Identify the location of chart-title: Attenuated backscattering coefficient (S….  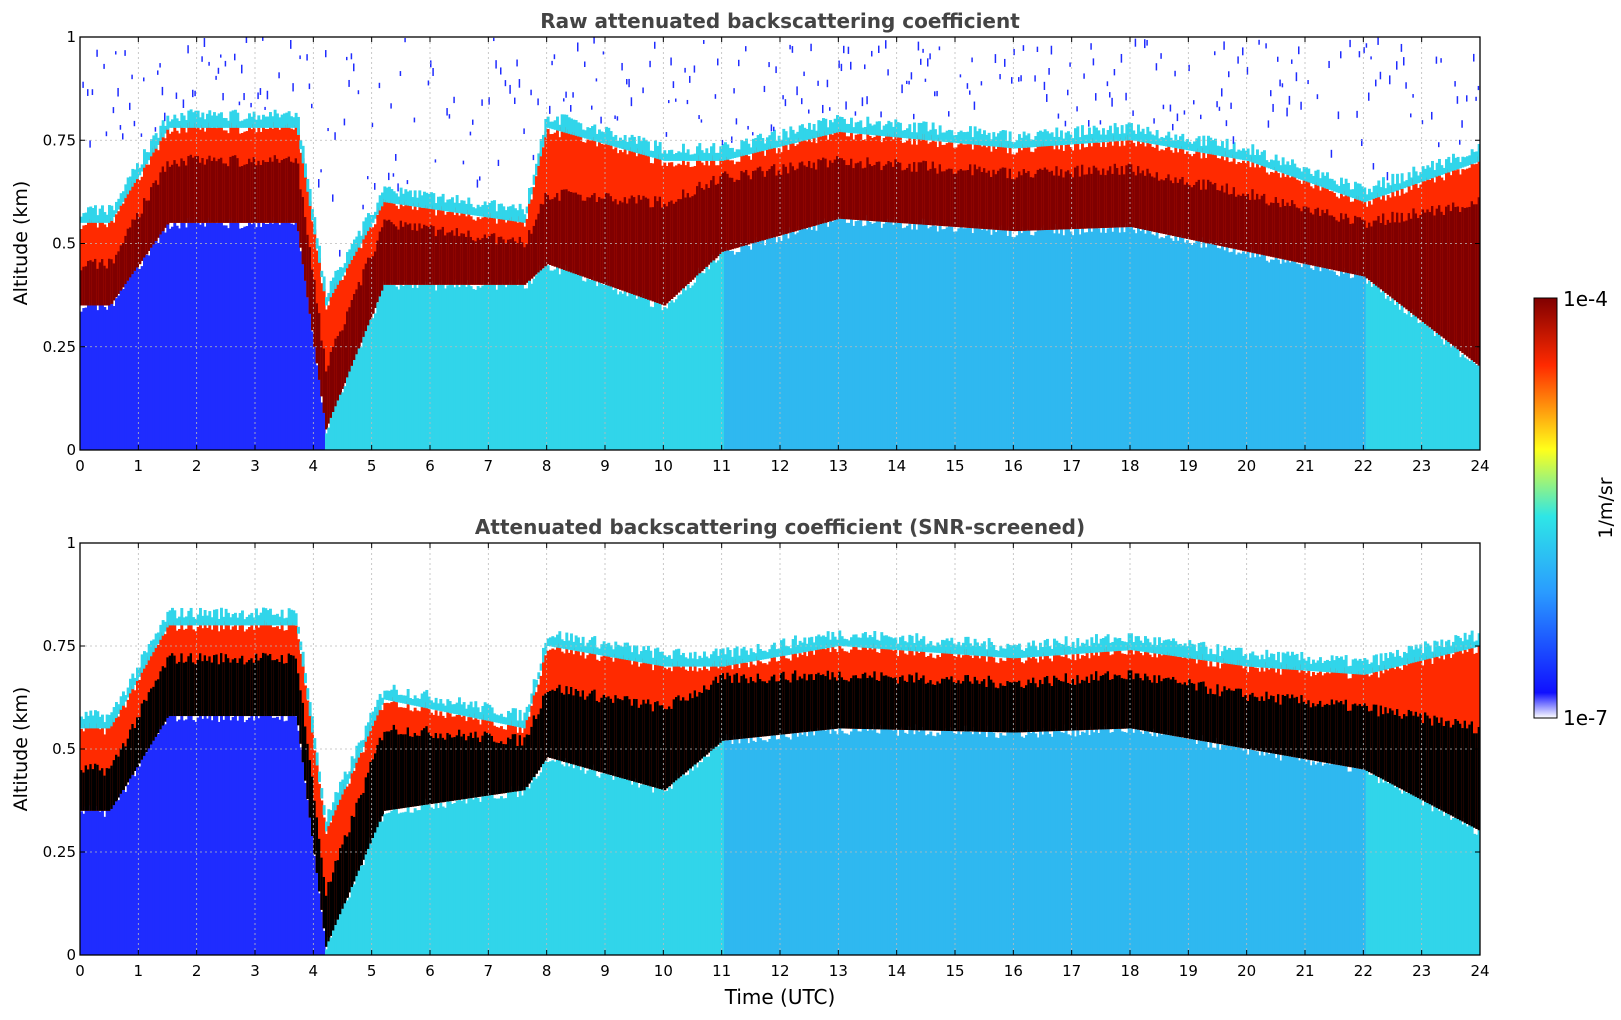
(780, 527).